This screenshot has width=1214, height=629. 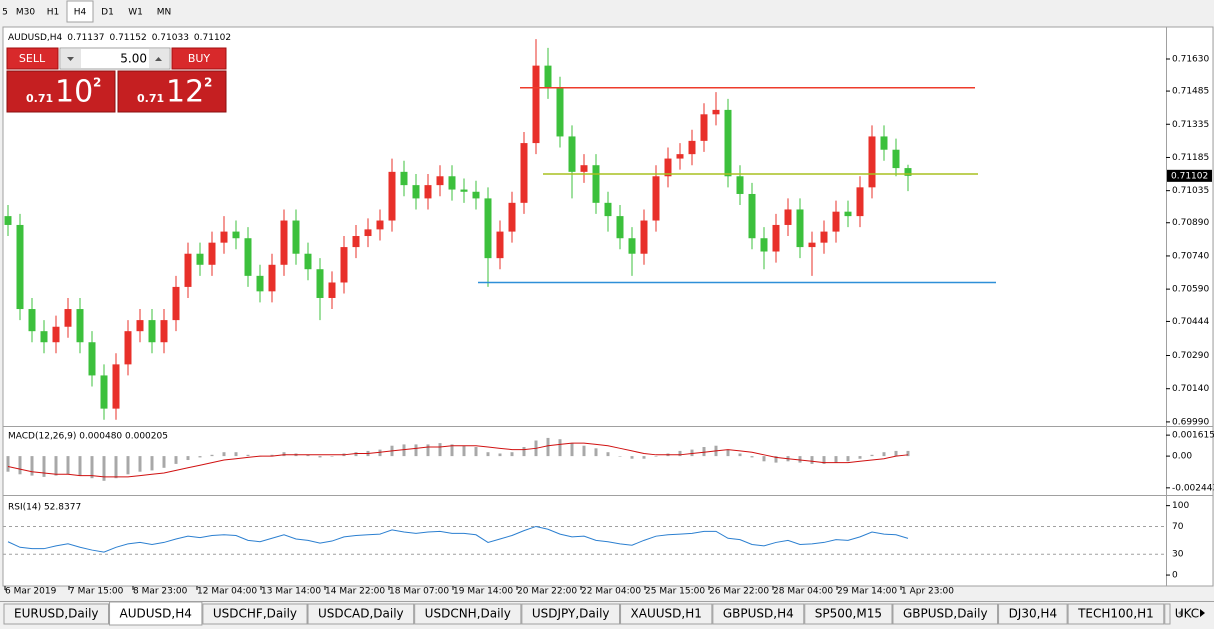 What do you see at coordinates (1189, 176) in the screenshot?
I see `current-price-label: 0.71102` at bounding box center [1189, 176].